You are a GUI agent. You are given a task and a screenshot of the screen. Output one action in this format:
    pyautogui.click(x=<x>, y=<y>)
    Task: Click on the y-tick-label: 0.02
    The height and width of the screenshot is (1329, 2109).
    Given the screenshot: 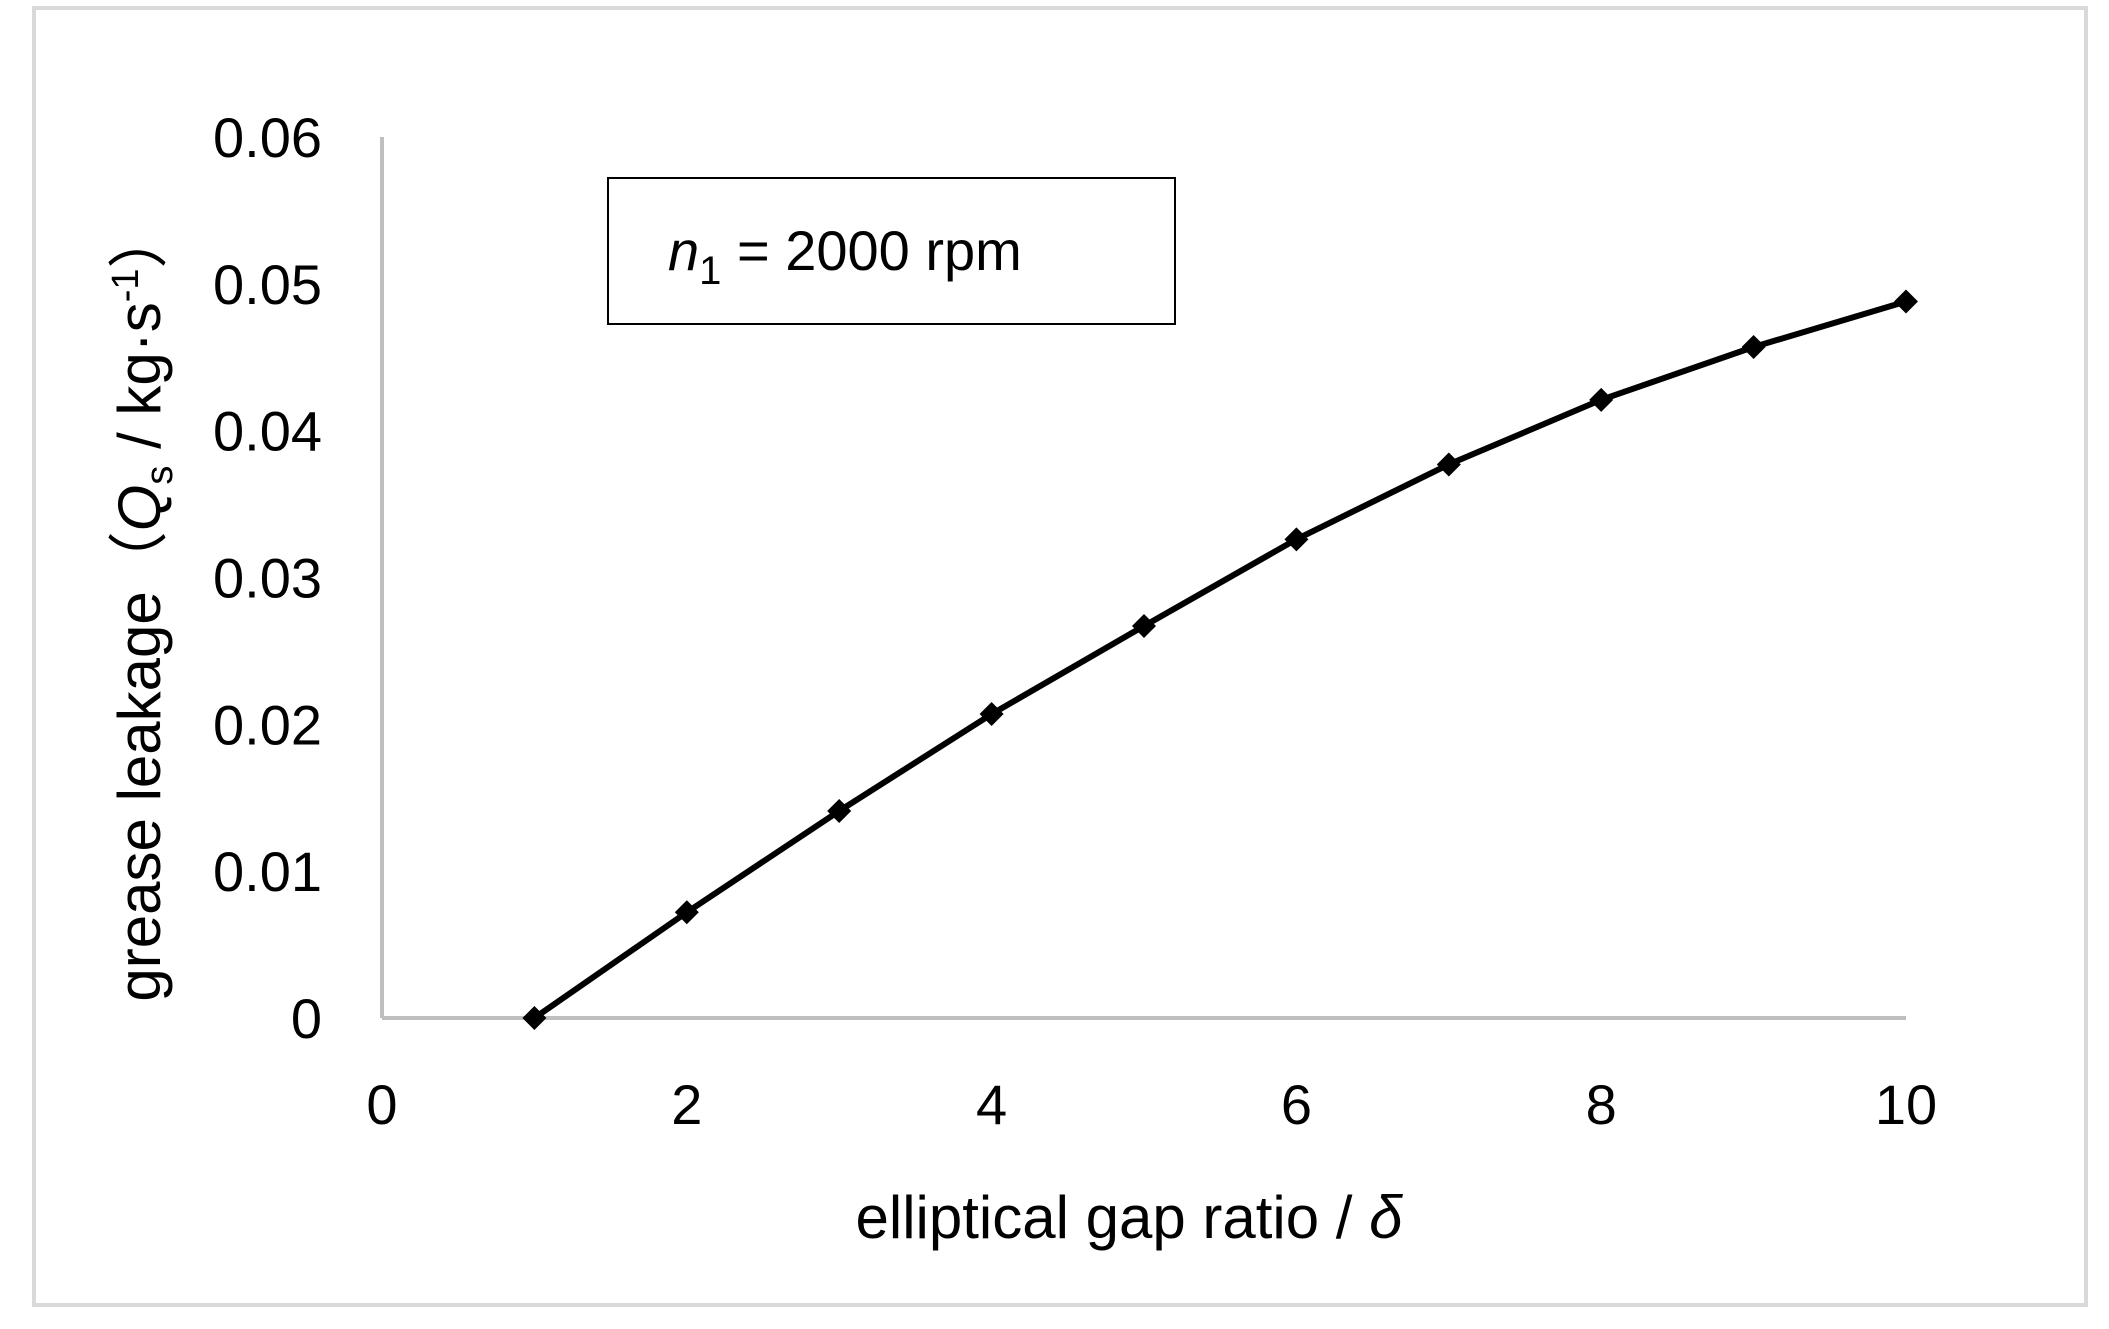 What is the action you would take?
    pyautogui.click(x=267, y=724)
    